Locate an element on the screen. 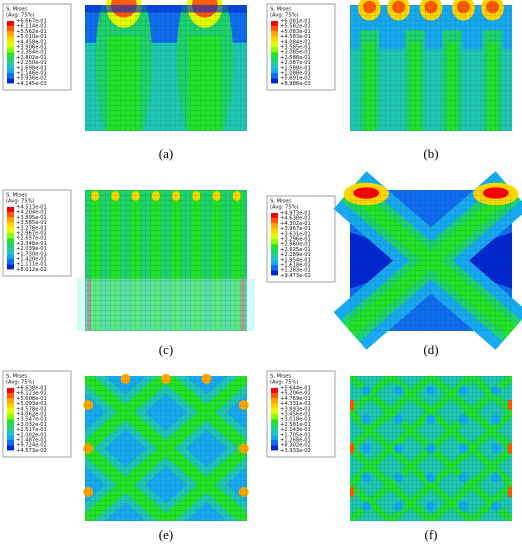 Image resolution: width=522 pixels, height=550 pixels. legend-value: +3.547e-01 is located at coordinates (31, 420).